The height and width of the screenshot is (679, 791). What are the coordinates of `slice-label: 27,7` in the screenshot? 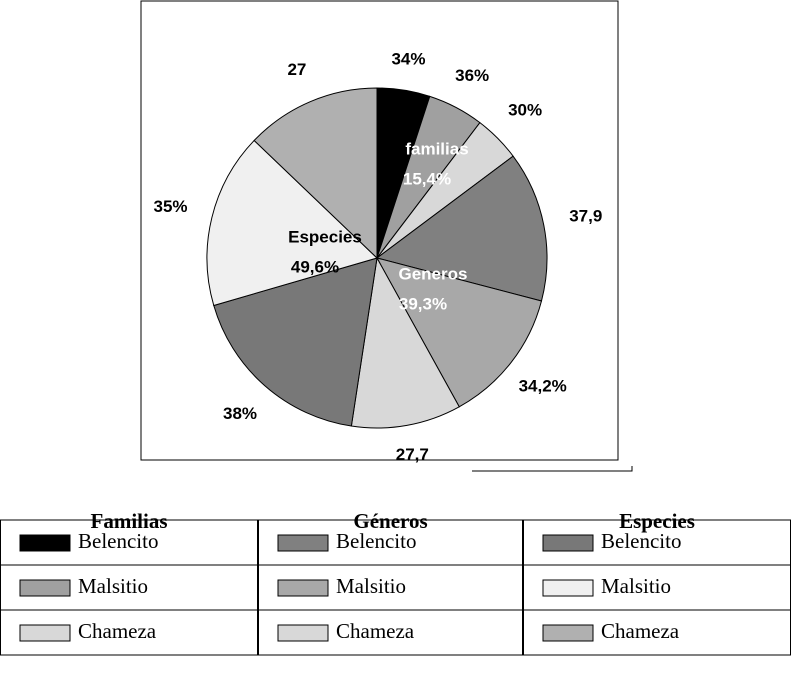 It's located at (412, 454).